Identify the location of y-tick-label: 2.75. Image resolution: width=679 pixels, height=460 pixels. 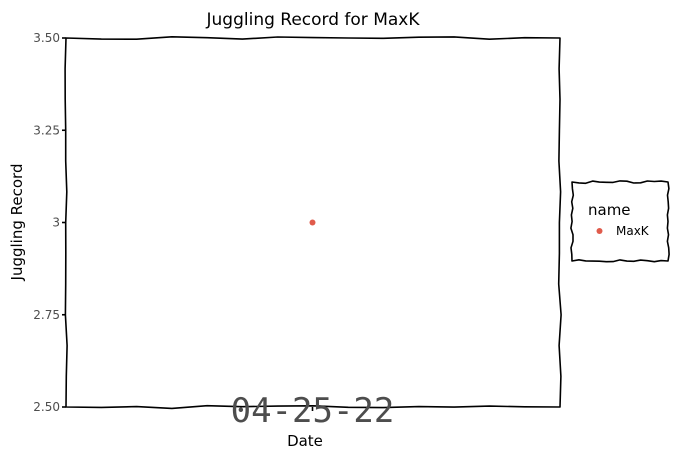
(46, 315).